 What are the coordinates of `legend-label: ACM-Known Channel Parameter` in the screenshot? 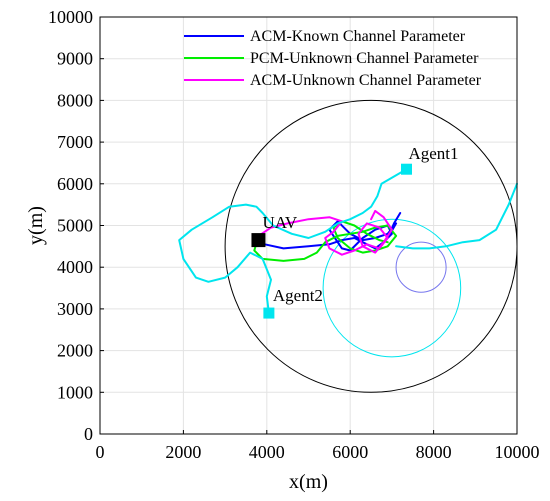 It's located at (358, 36).